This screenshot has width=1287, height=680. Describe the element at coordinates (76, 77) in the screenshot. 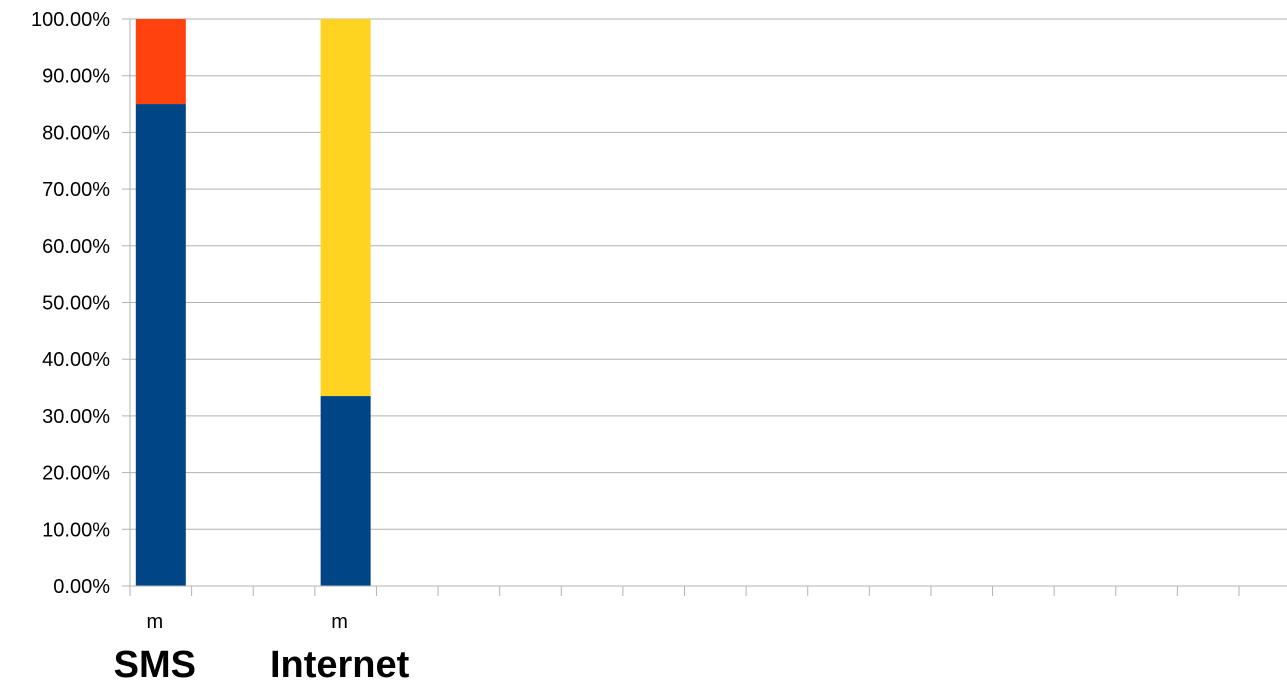

I see `y-tick-label: 90.00%` at that location.